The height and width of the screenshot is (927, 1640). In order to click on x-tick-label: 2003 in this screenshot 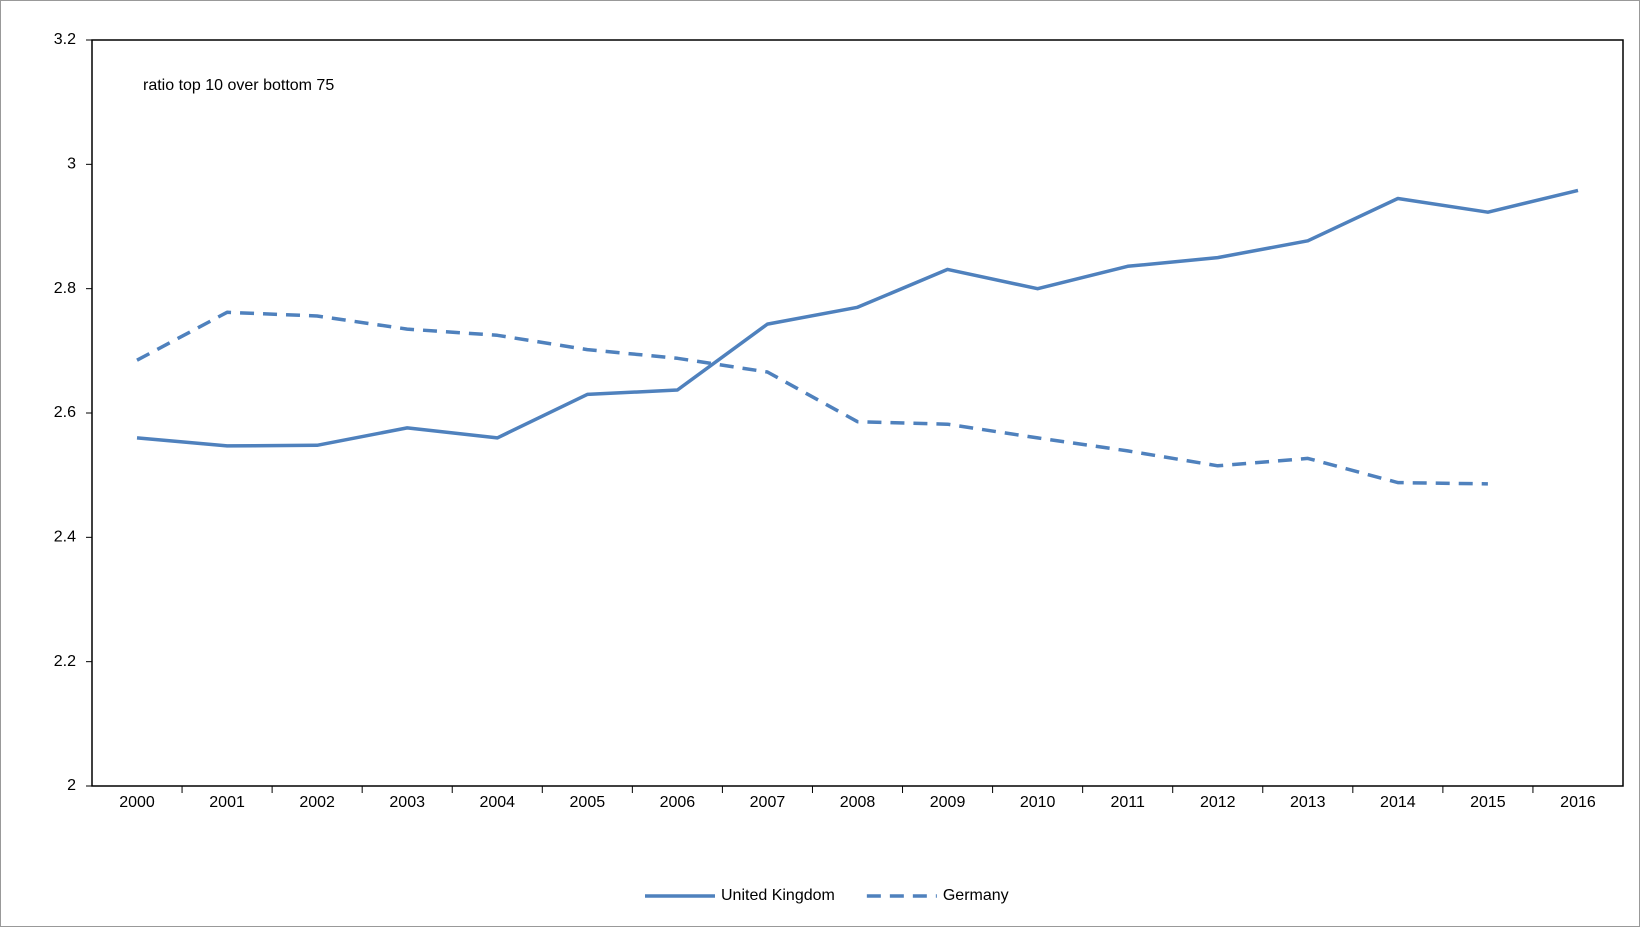, I will do `click(407, 802)`.